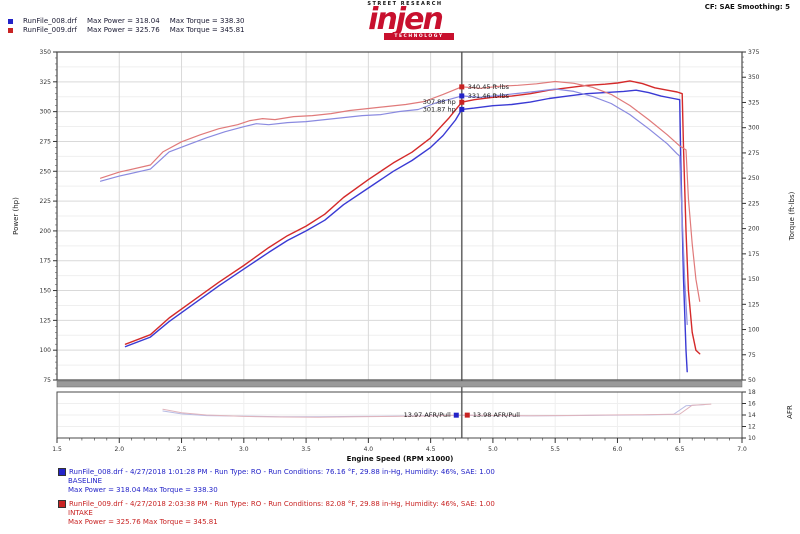 The width and height of the screenshot is (800, 534). What do you see at coordinates (400, 459) in the screenshot?
I see `rpm-axis-title: Engine Speed (RPM x1000)` at bounding box center [400, 459].